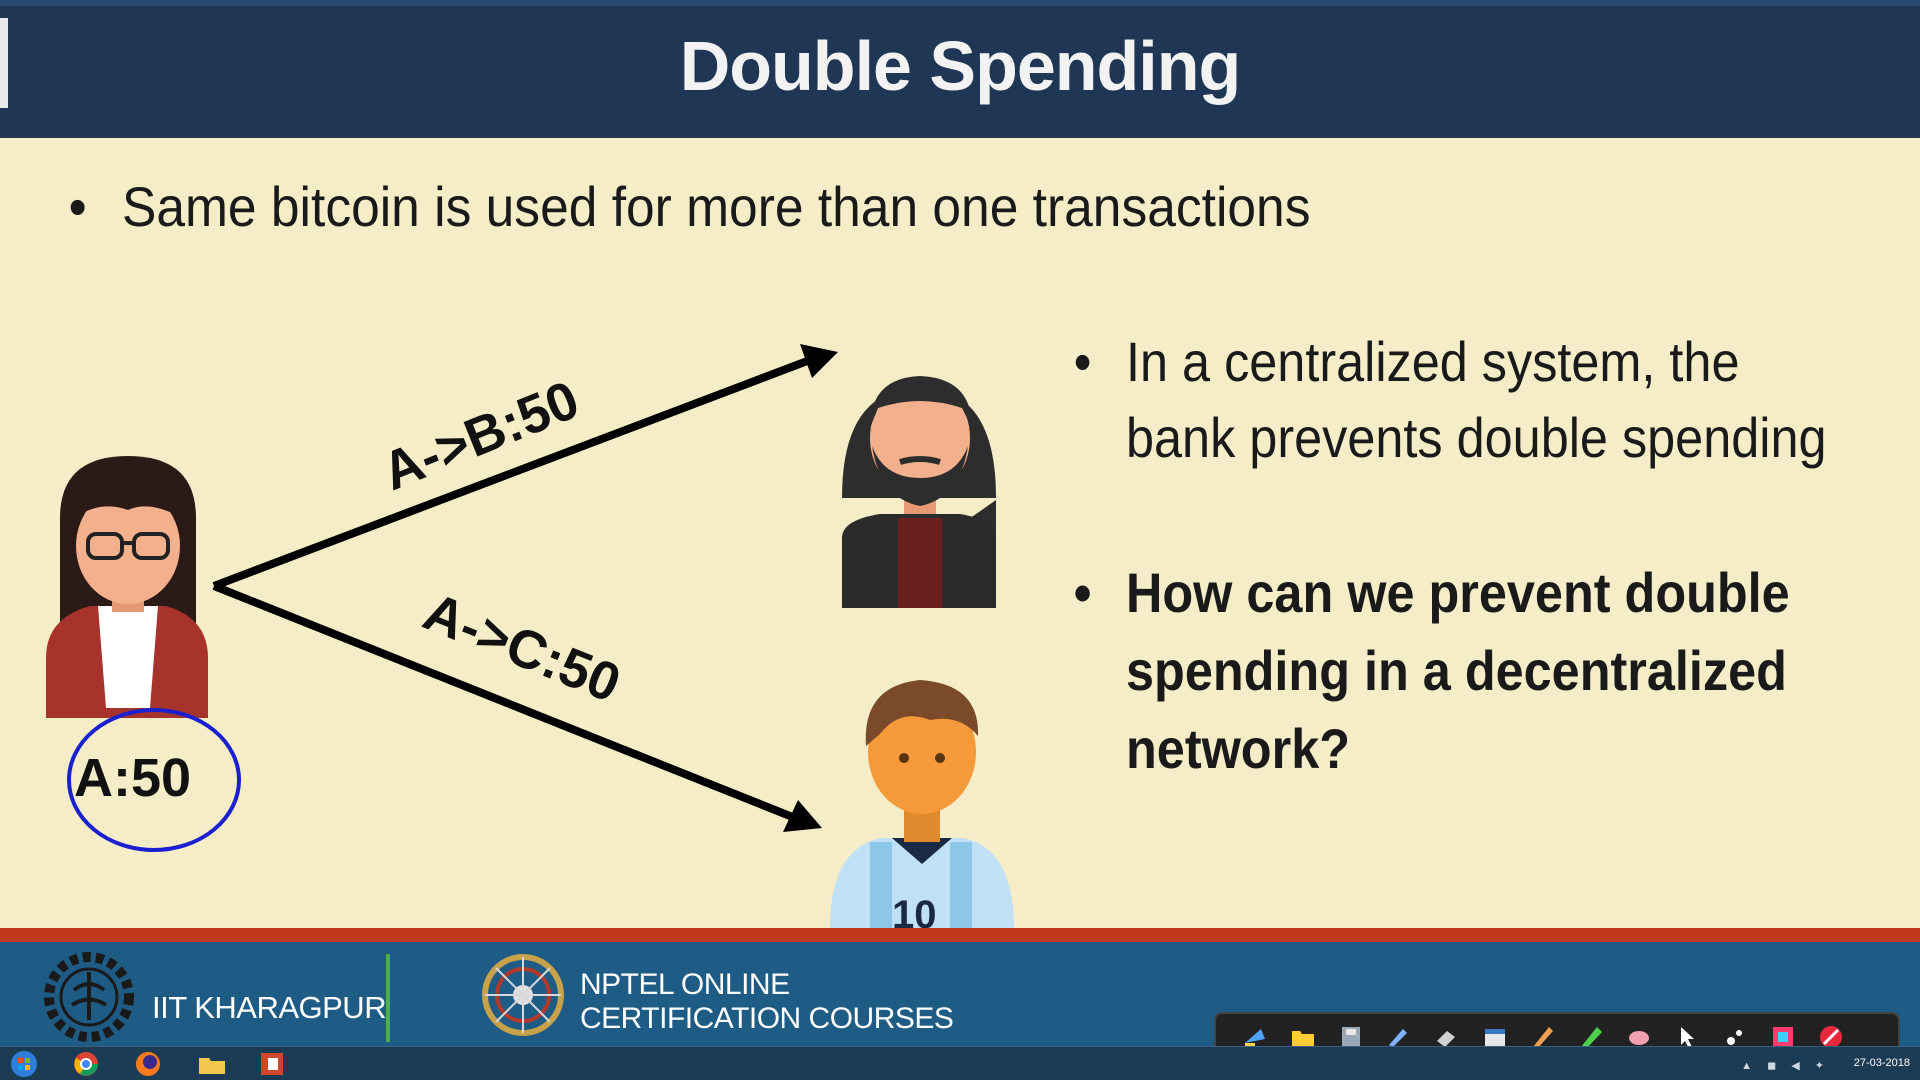 The image size is (1920, 1080). Describe the element at coordinates (4, 63) in the screenshot. I see `slide-edge-mark` at that location.